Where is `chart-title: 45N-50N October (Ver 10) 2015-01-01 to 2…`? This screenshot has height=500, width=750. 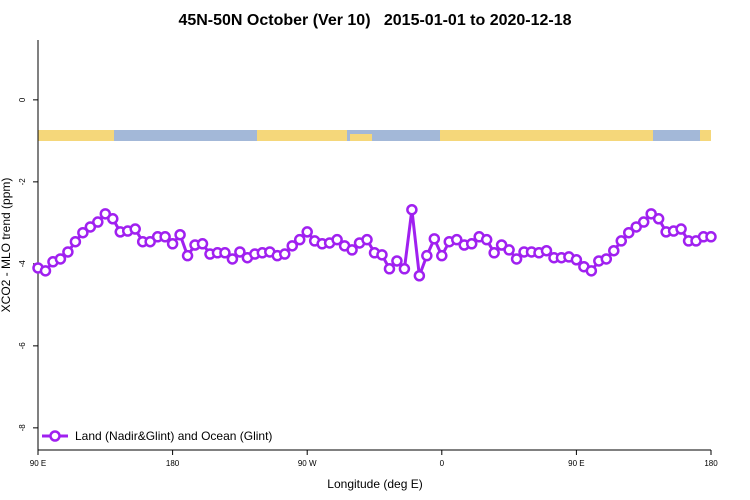 chart-title: 45N-50N October (Ver 10) 2015-01-01 to 2… is located at coordinates (374, 20).